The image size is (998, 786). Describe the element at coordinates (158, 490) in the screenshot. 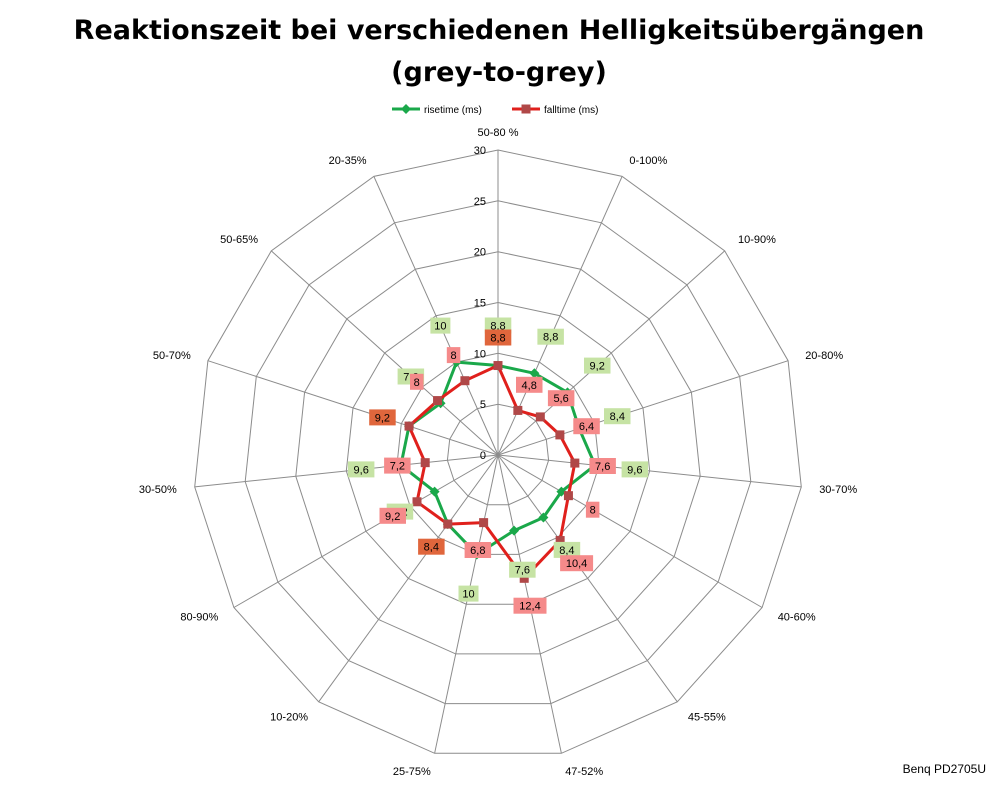

I see `category-label: 30-50%` at that location.